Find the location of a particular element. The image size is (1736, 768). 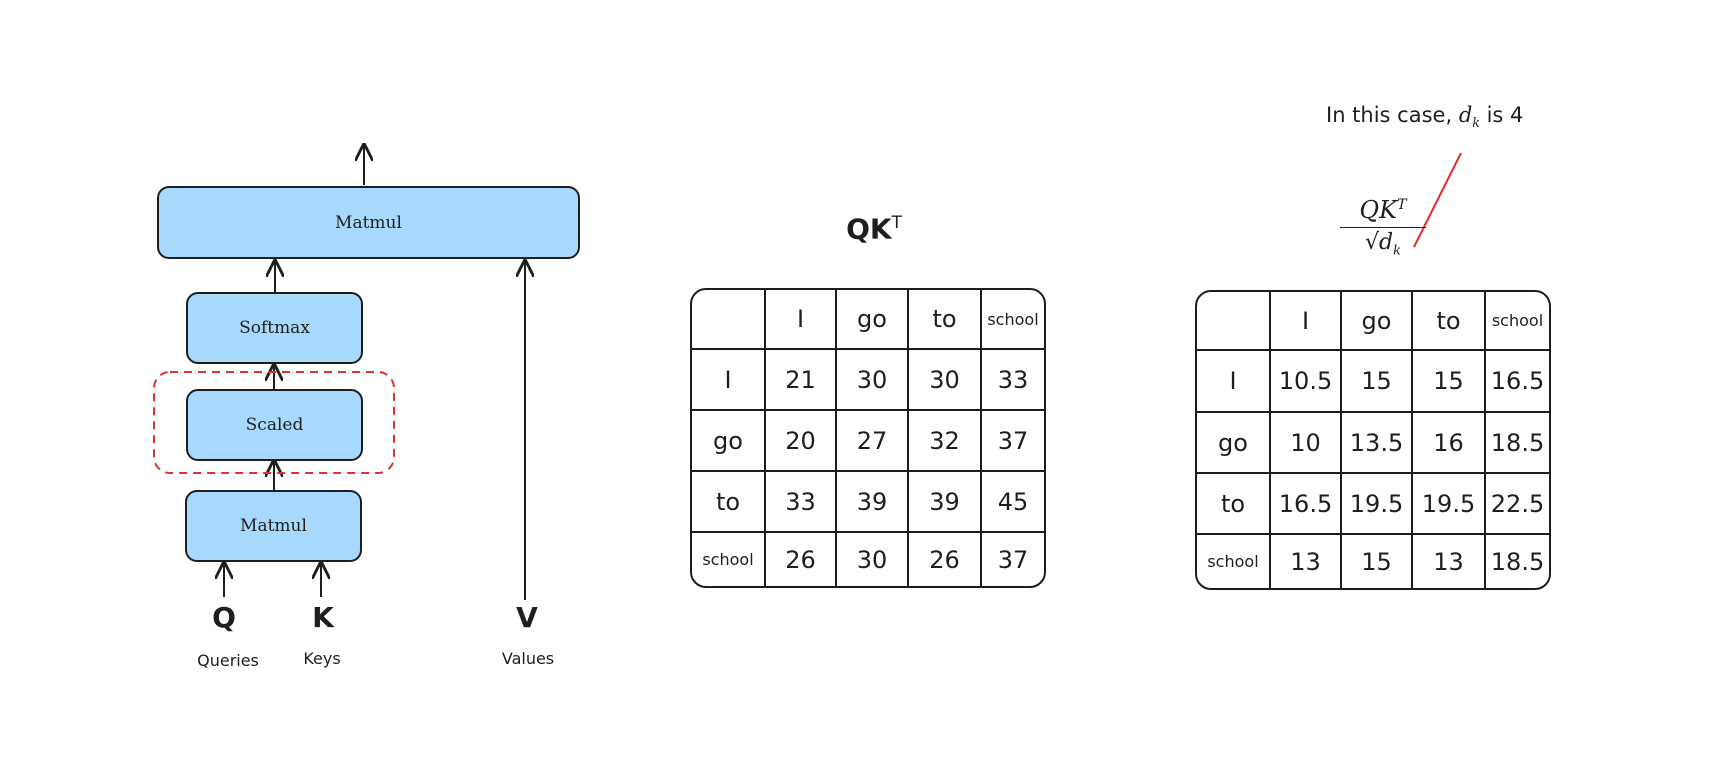

matmul-top-block: Matmul is located at coordinates (368, 222).